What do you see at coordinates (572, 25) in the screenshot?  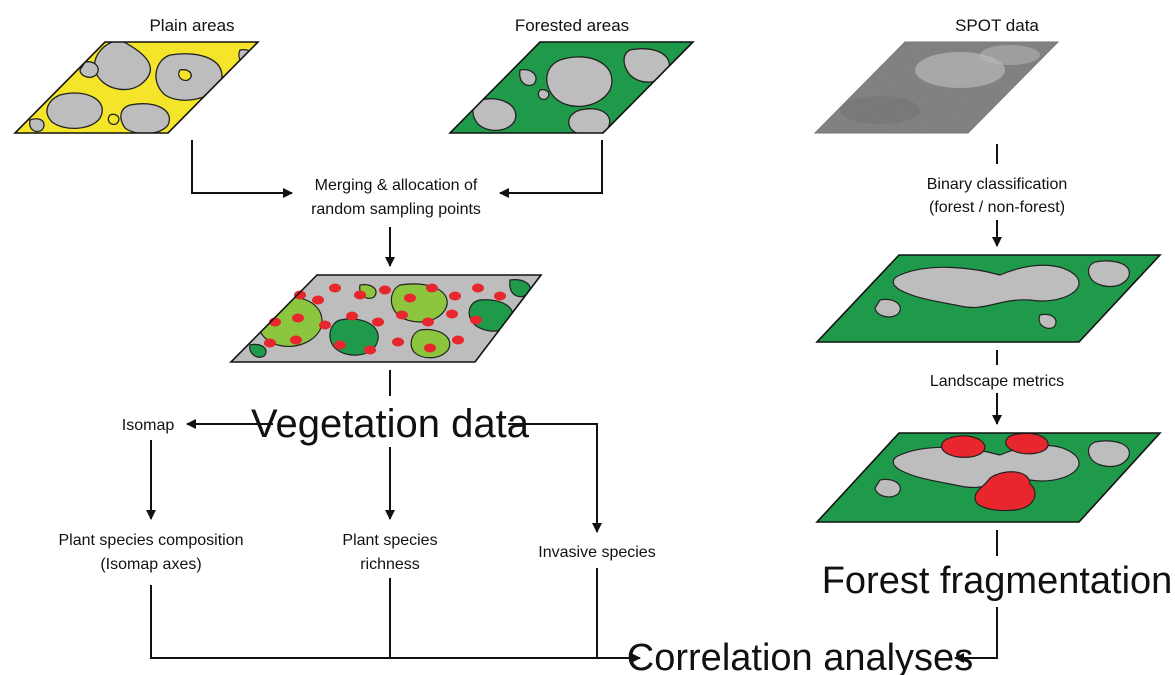 I see `forested-areas-label: Forested areas` at bounding box center [572, 25].